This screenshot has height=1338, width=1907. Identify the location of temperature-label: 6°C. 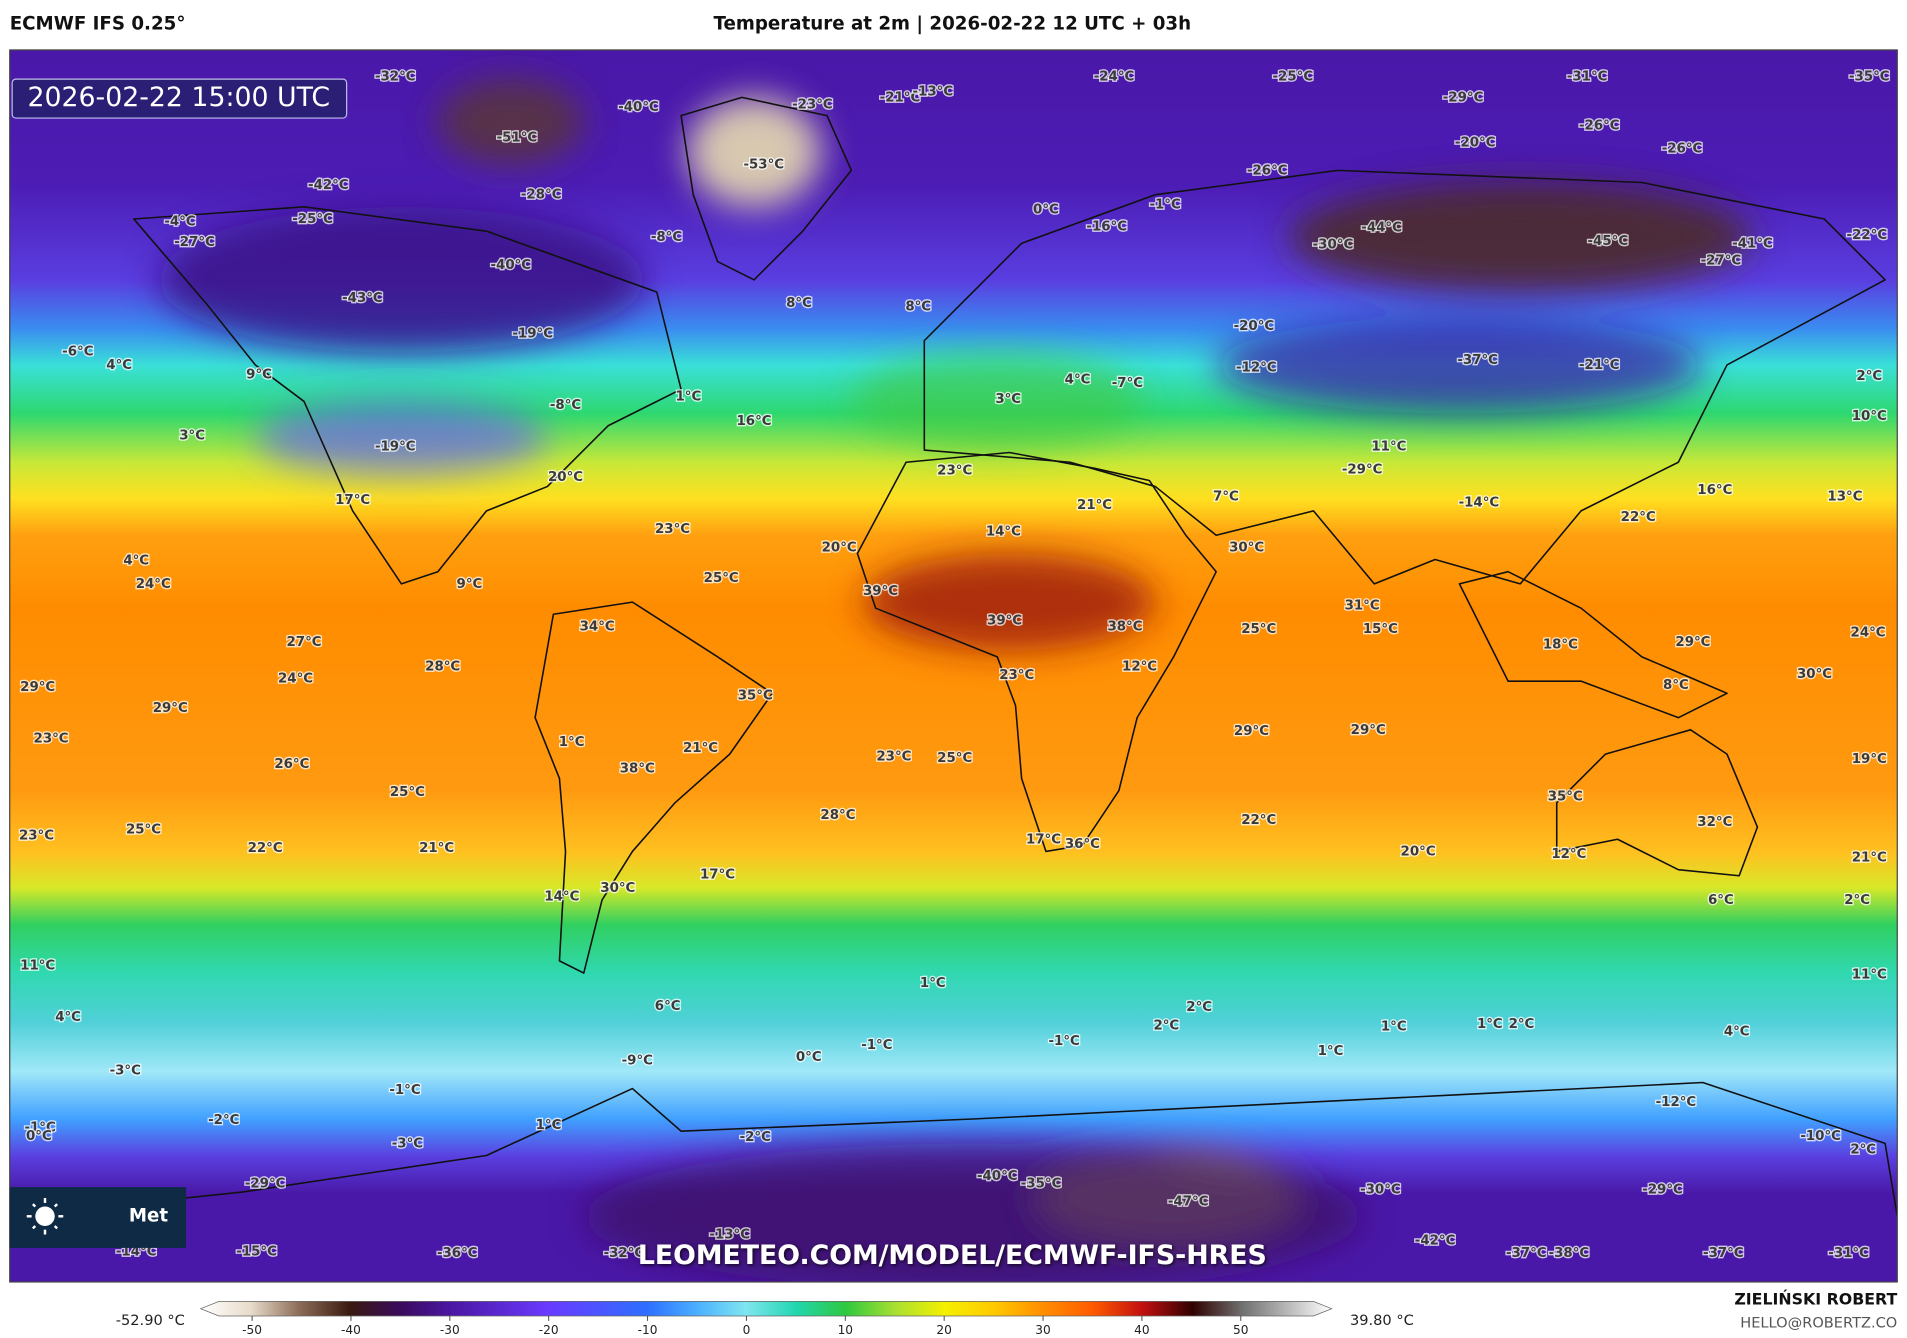
(1721, 900).